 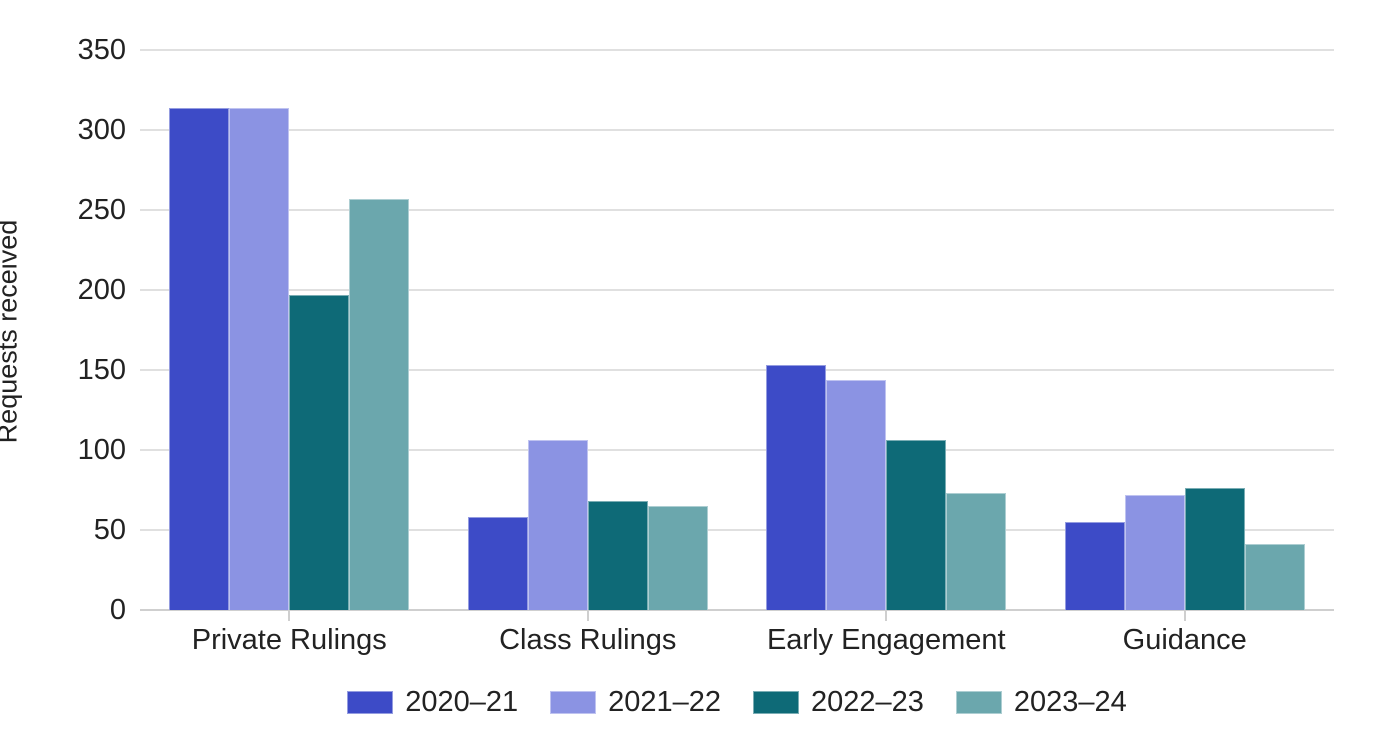 I want to click on y-axis-title: Requests received, so click(x=11, y=331).